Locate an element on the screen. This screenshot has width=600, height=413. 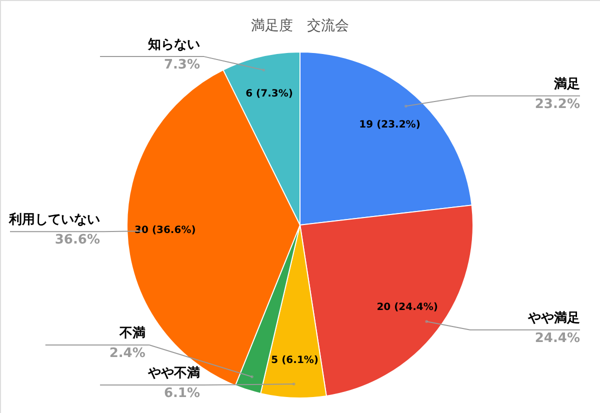
slice-label: 満足 is located at coordinates (566, 84).